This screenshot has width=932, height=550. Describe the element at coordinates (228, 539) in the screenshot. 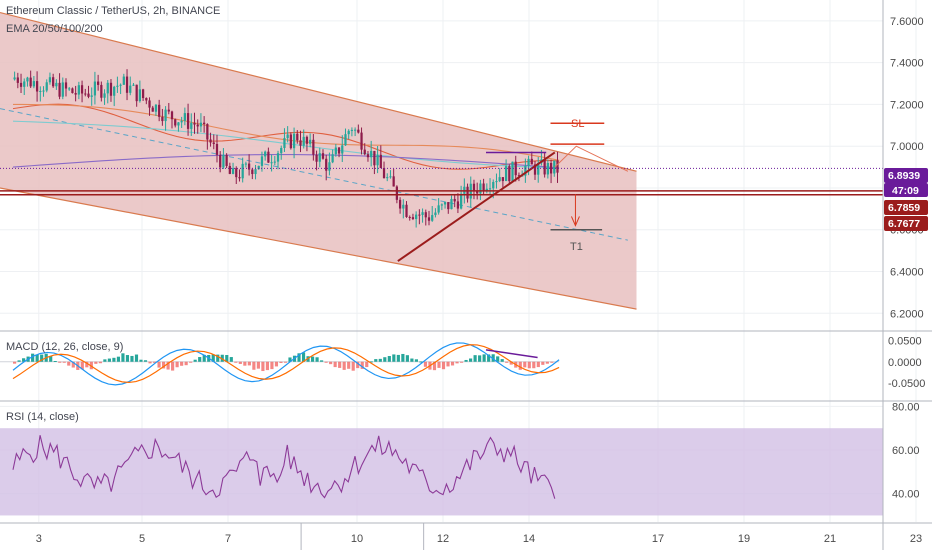

I see `x-tick-label: 7` at that location.